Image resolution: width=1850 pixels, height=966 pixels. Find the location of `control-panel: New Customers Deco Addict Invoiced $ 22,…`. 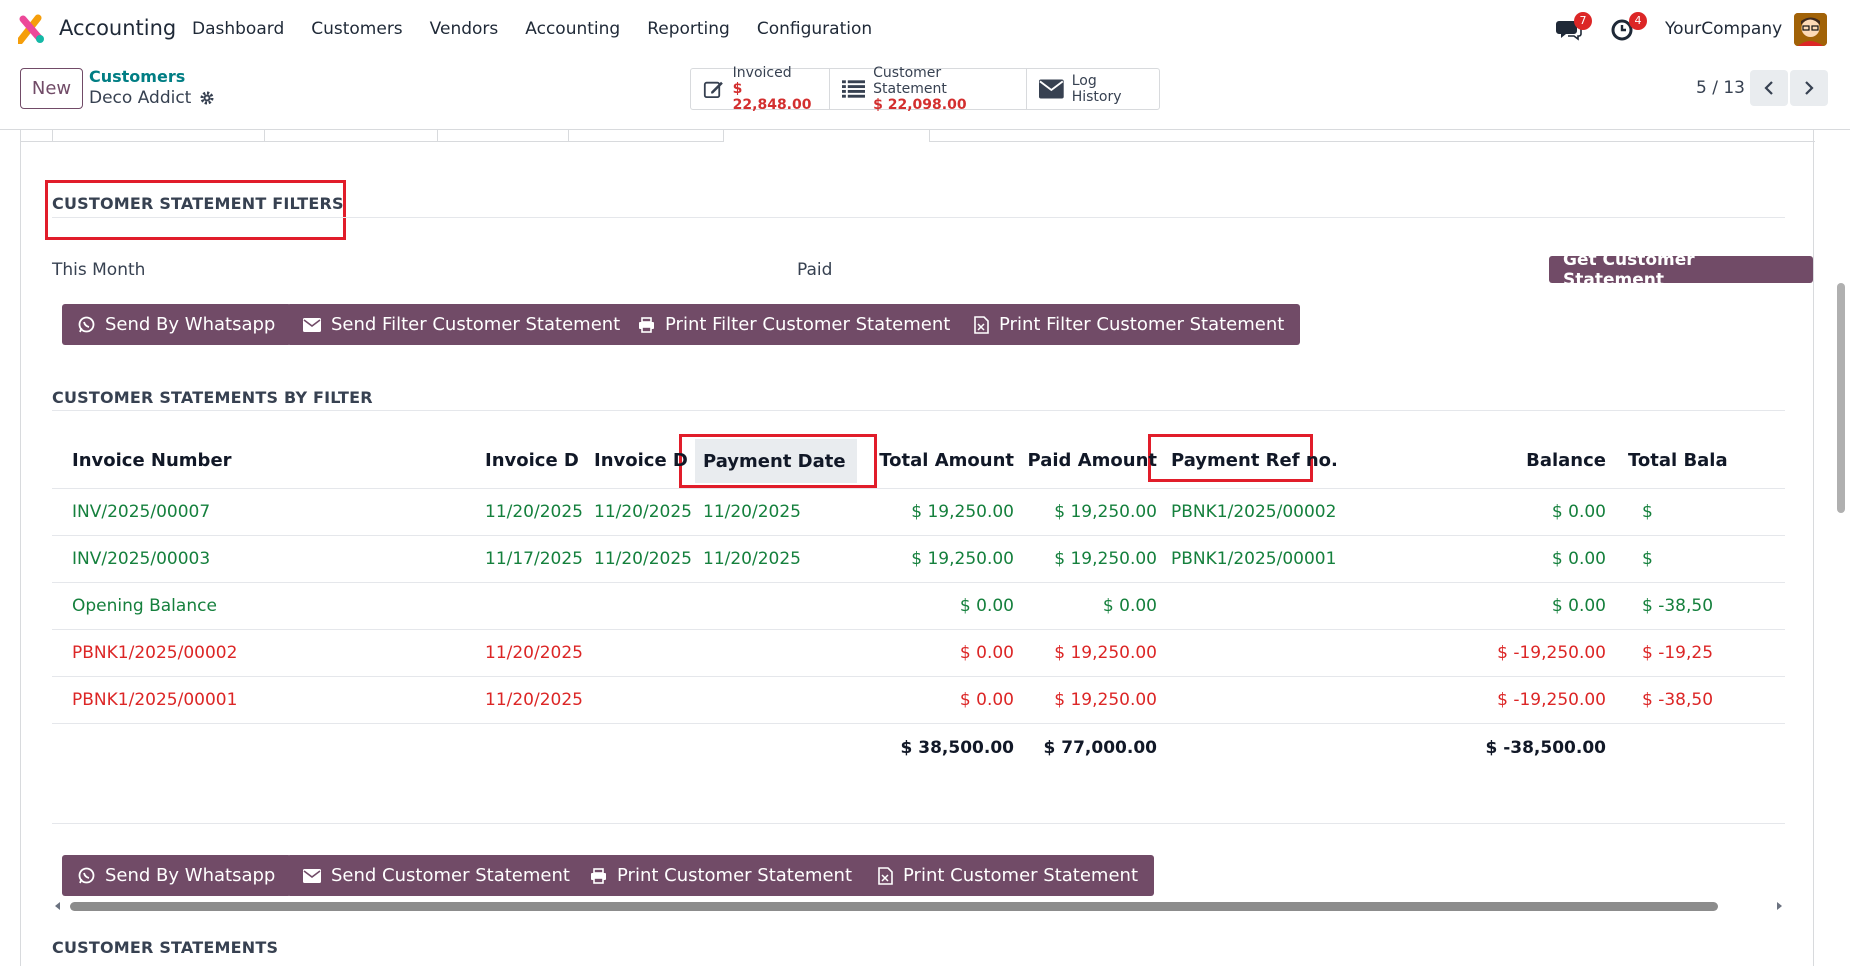

control-panel: New Customers Deco Addict Invoiced $ 22,… is located at coordinates (925, 94).